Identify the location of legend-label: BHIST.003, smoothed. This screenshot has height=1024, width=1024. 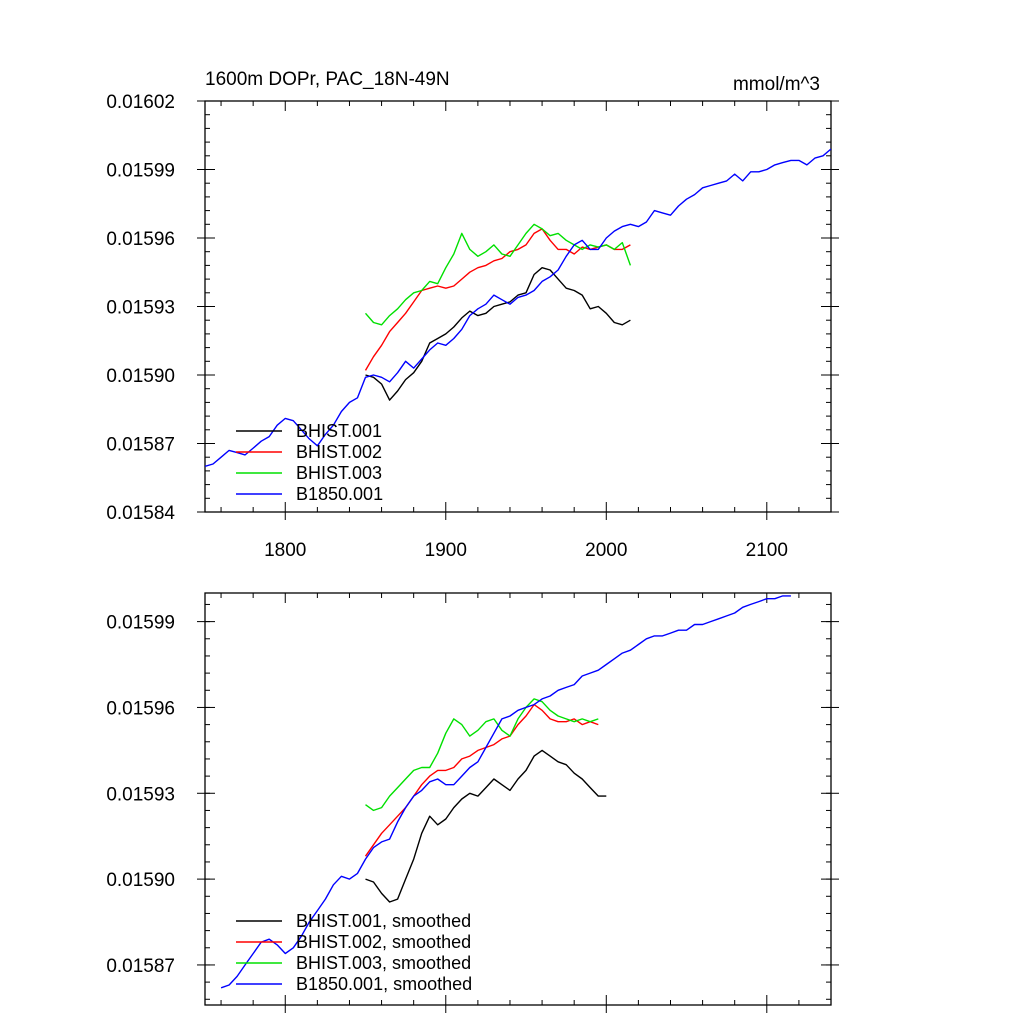
(383, 963).